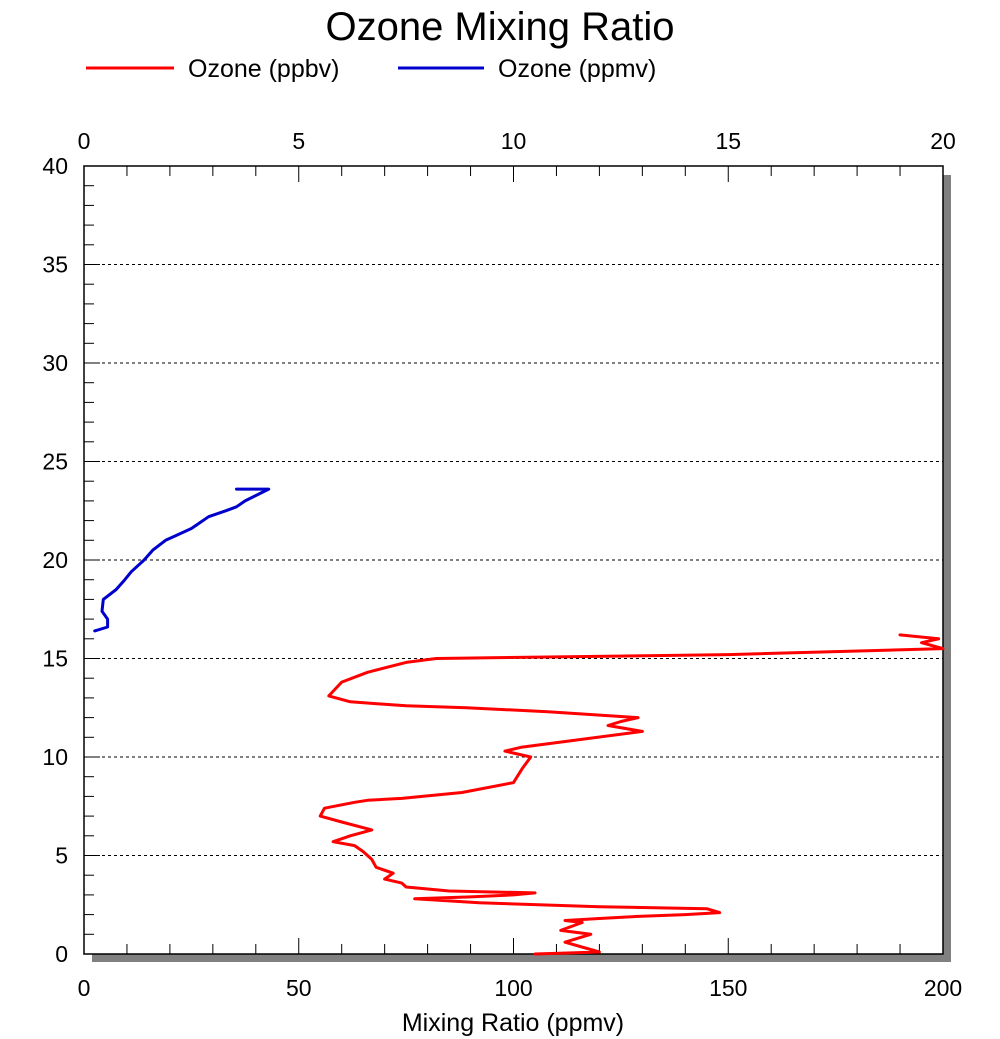  Describe the element at coordinates (263, 69) in the screenshot. I see `legend-label-ppbv: Ozone (ppbv)` at that location.